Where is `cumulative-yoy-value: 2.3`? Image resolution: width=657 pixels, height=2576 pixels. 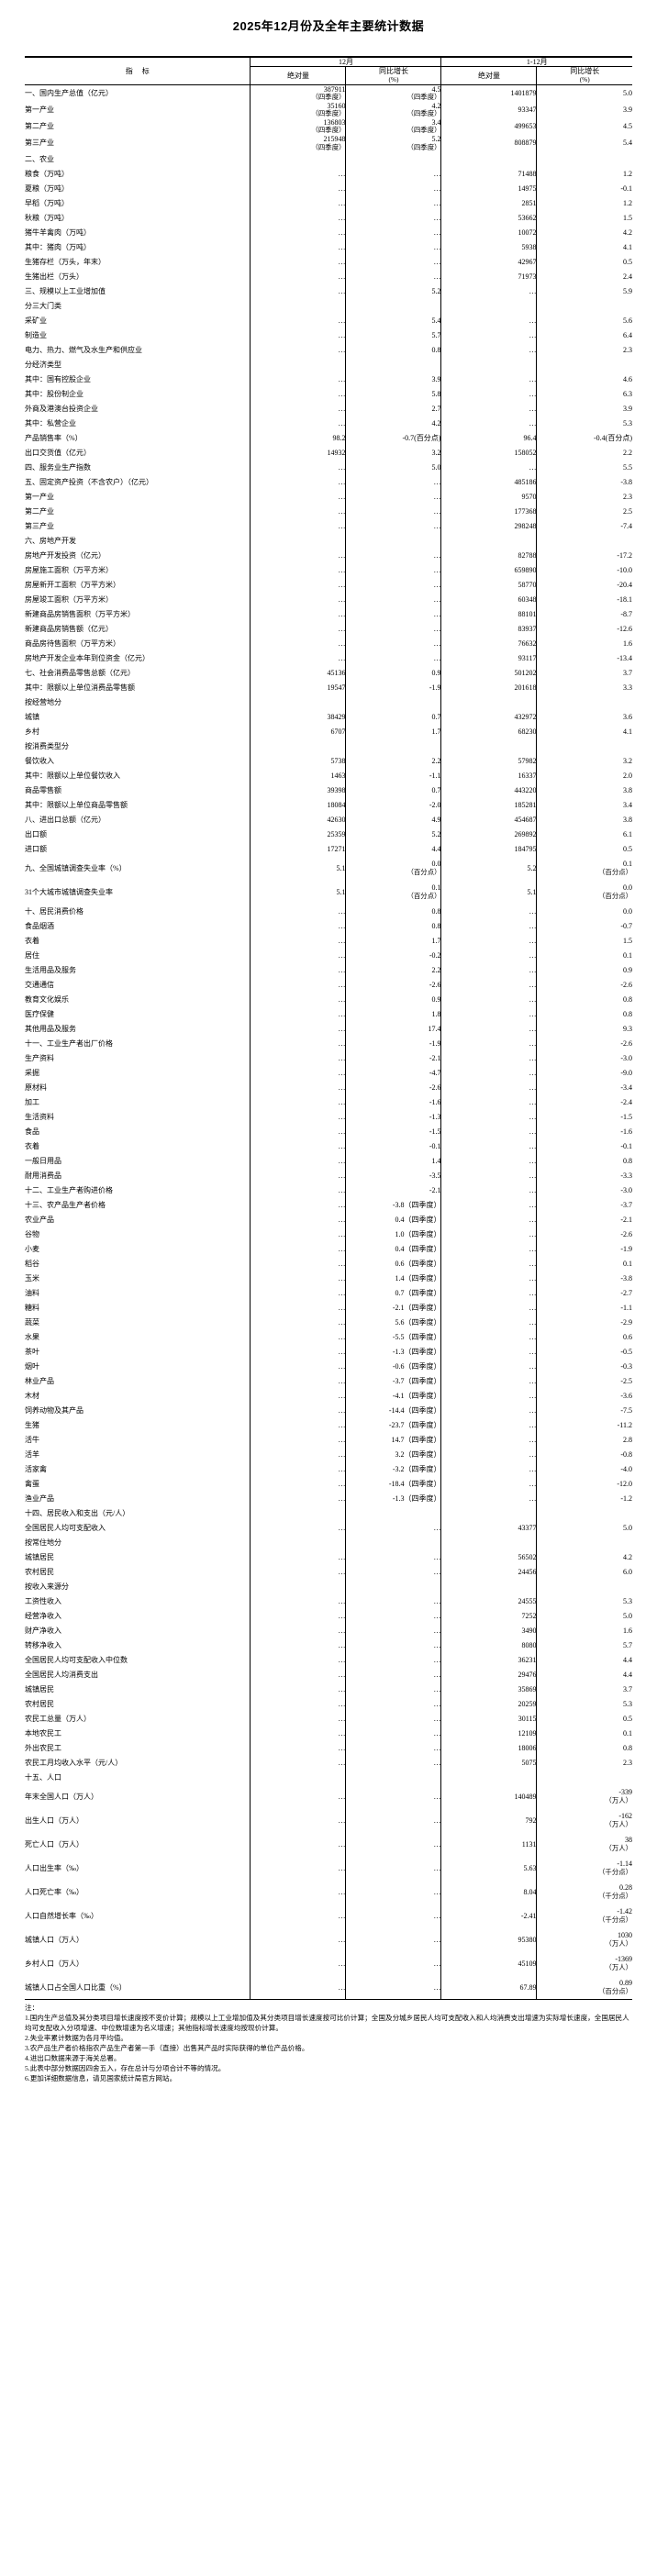 cumulative-yoy-value: 2.3 is located at coordinates (627, 349).